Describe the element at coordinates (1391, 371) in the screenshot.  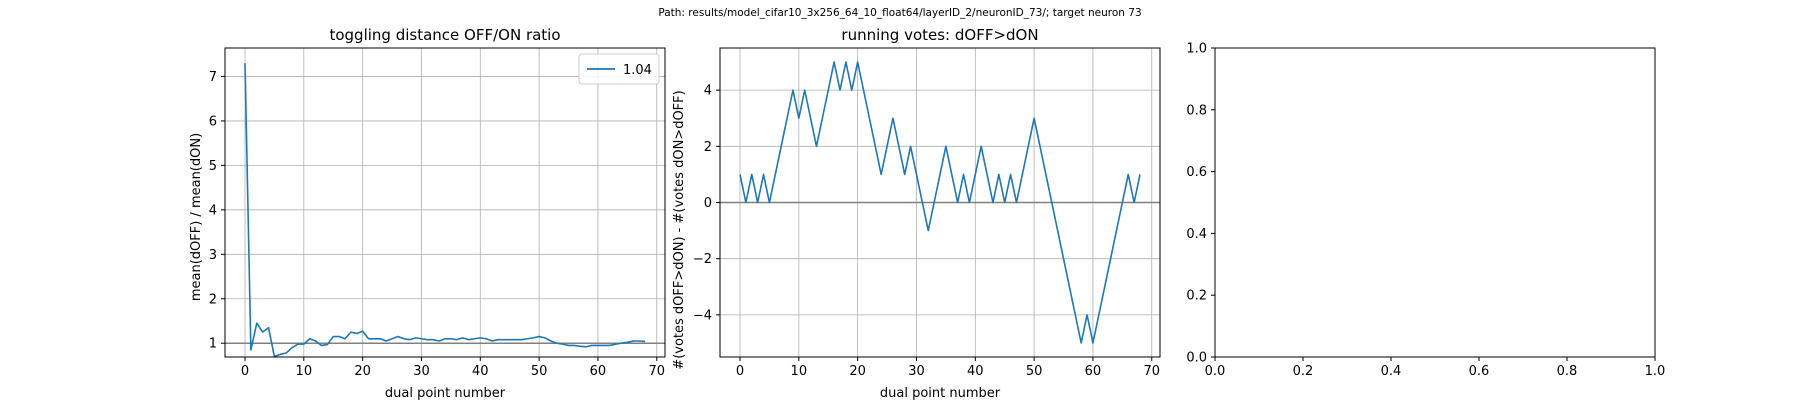
I see `empty-x-tick-label: 0.4` at that location.